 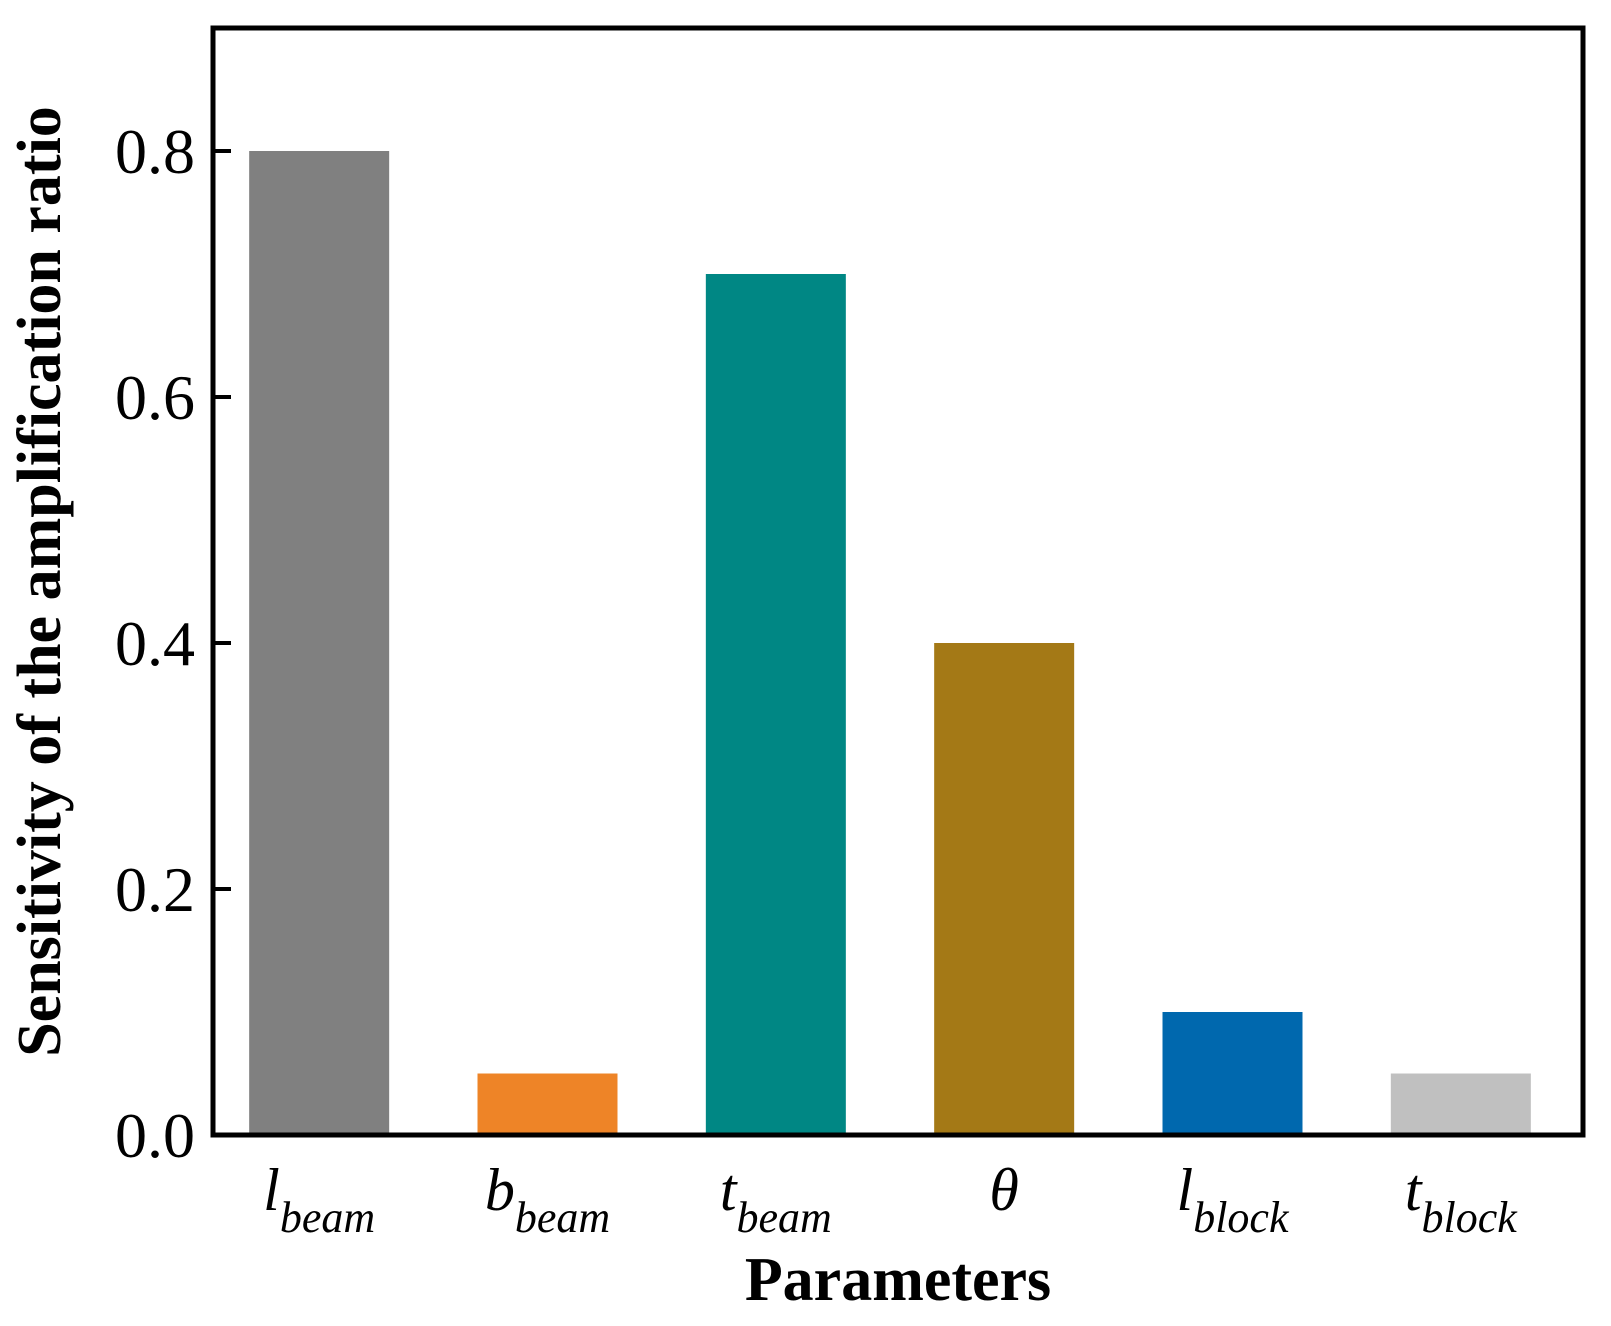 I want to click on x-tick-label-2: tbeam, so click(x=776, y=1199).